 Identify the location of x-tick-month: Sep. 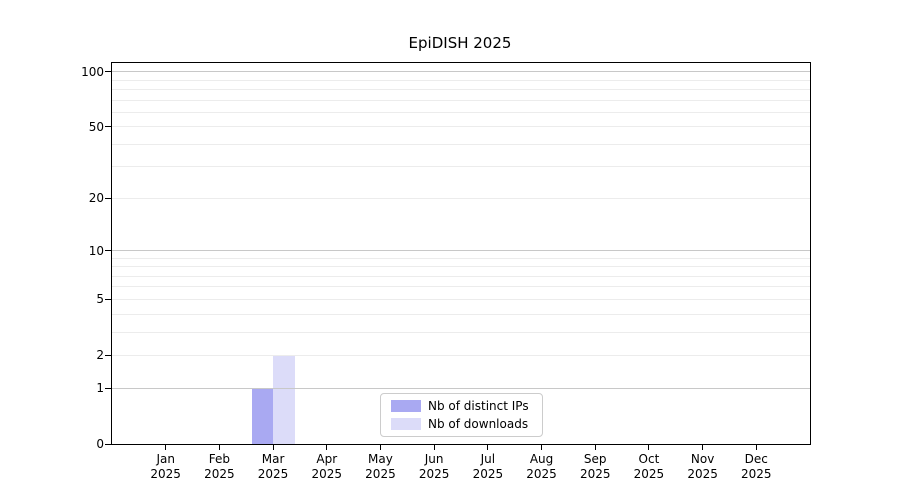
(595, 459).